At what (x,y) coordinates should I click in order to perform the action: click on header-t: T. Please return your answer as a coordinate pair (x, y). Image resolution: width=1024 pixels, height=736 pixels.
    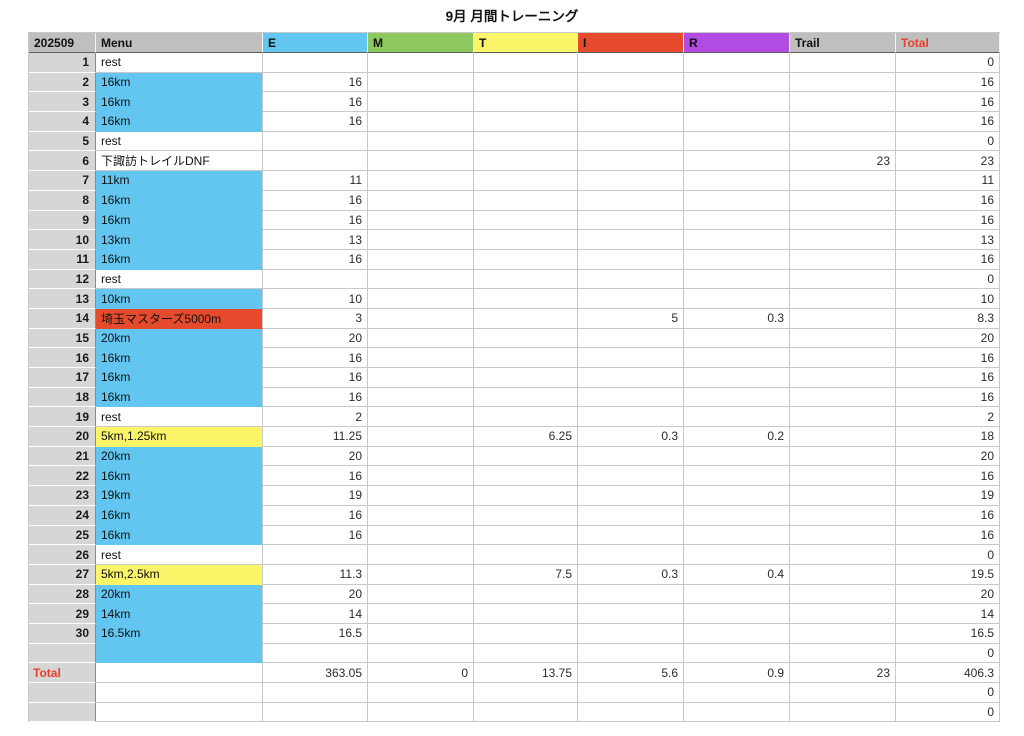
    Looking at the image, I should click on (526, 43).